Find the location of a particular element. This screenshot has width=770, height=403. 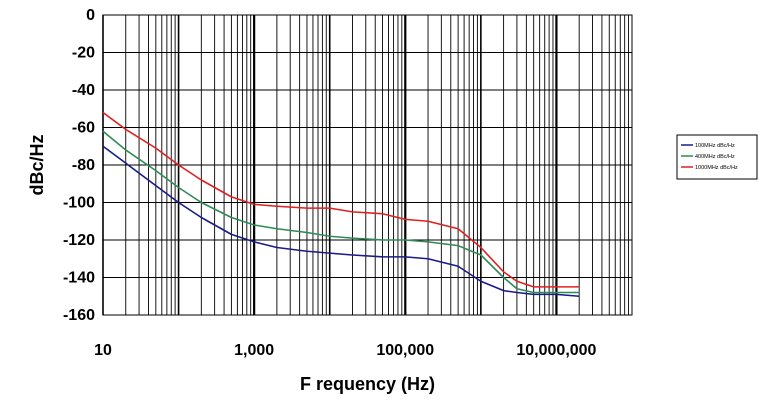

y-axis-title: dBc/Hz is located at coordinates (37, 164).